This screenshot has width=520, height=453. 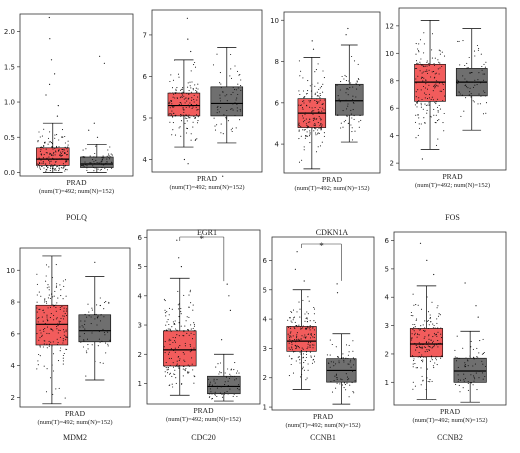 What do you see at coordinates (184, 159) in the screenshot?
I see `outlier-point` at bounding box center [184, 159].